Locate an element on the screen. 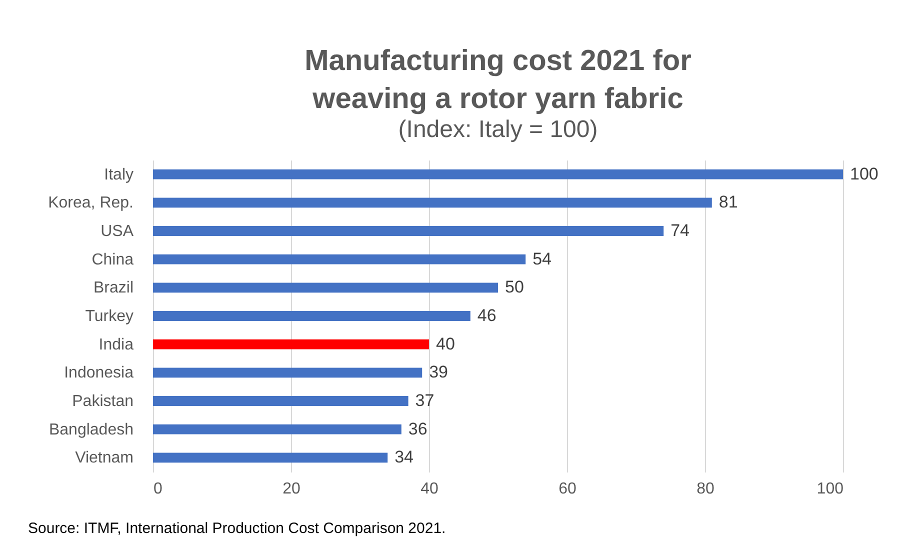  x-tick-label: 40 is located at coordinates (429, 489).